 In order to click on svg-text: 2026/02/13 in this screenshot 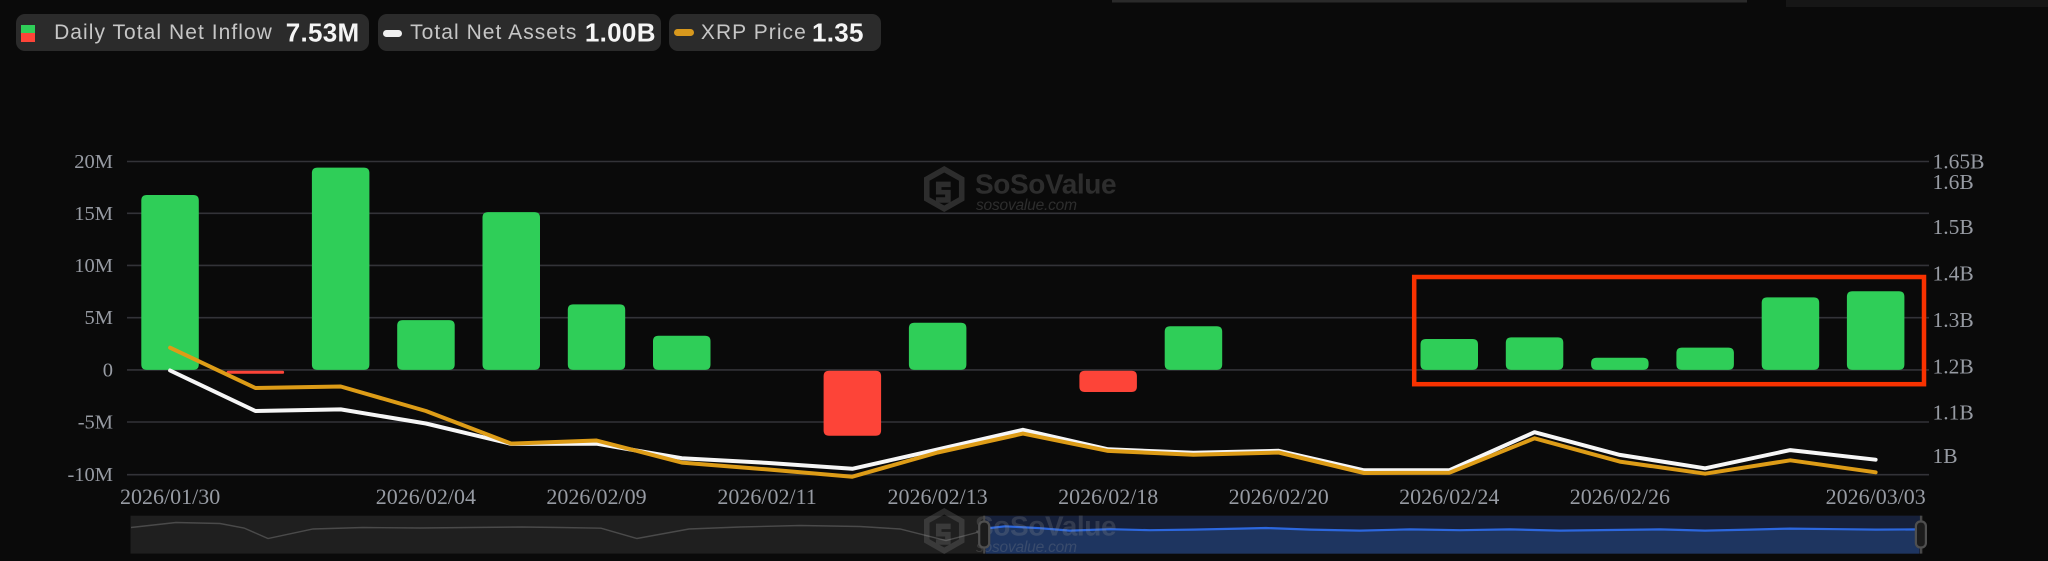, I will do `click(937, 496)`.